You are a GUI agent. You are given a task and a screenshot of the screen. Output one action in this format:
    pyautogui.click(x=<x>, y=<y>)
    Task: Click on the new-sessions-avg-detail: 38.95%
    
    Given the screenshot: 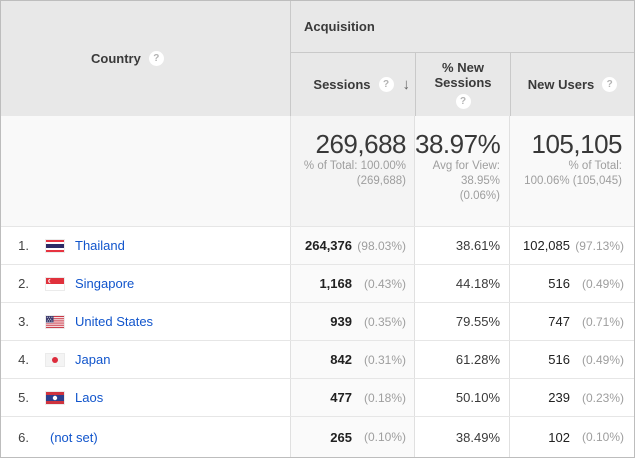 What is the action you would take?
    pyautogui.click(x=480, y=181)
    